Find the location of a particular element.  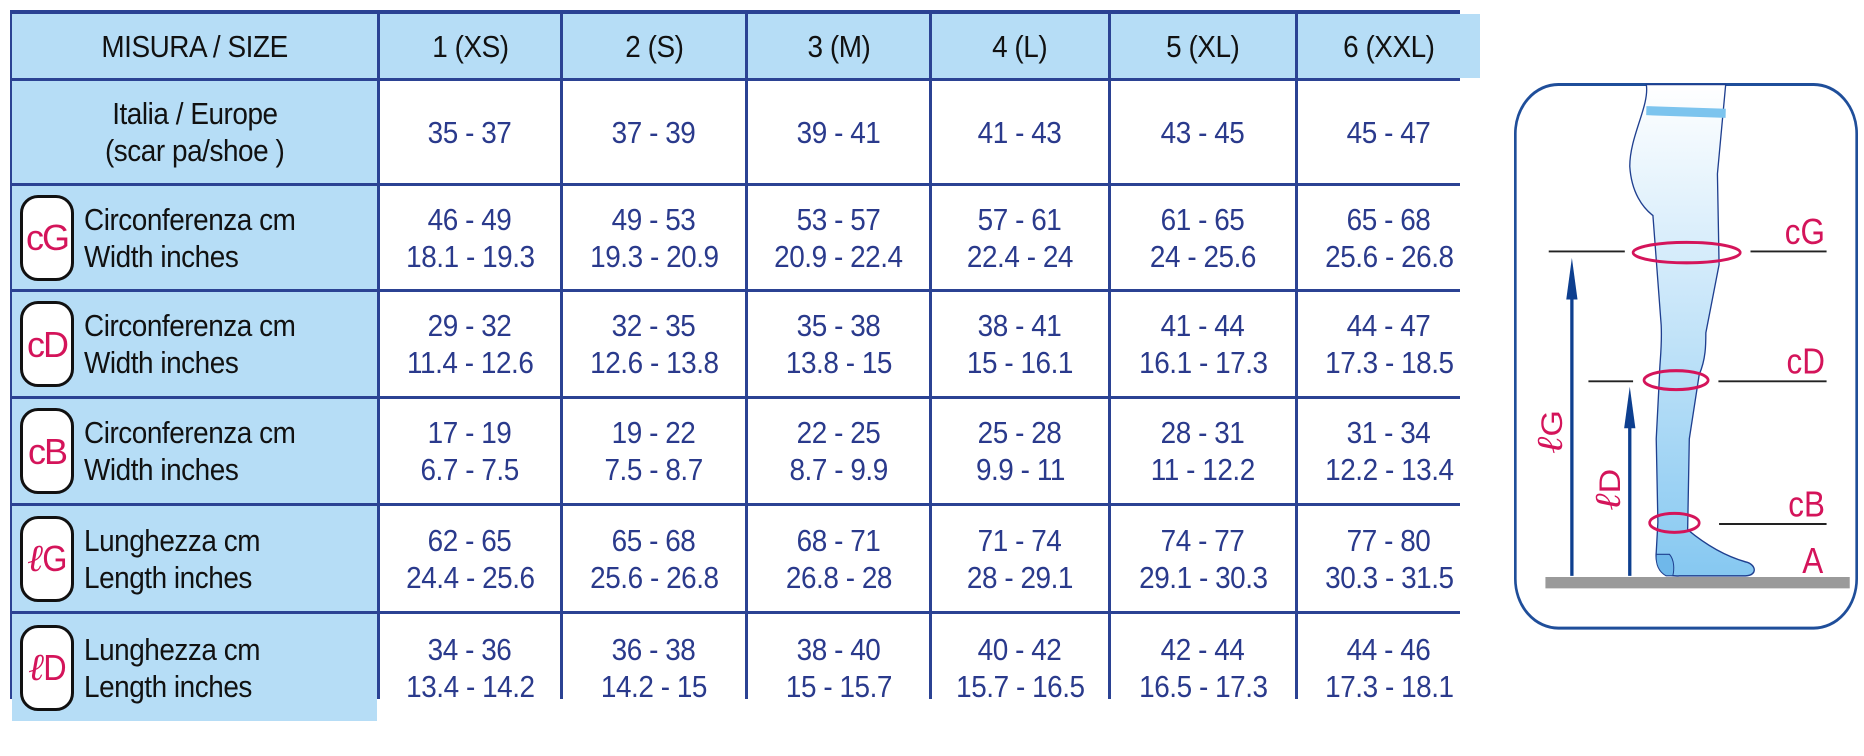

value-cm: 19 - 22 is located at coordinates (654, 432).